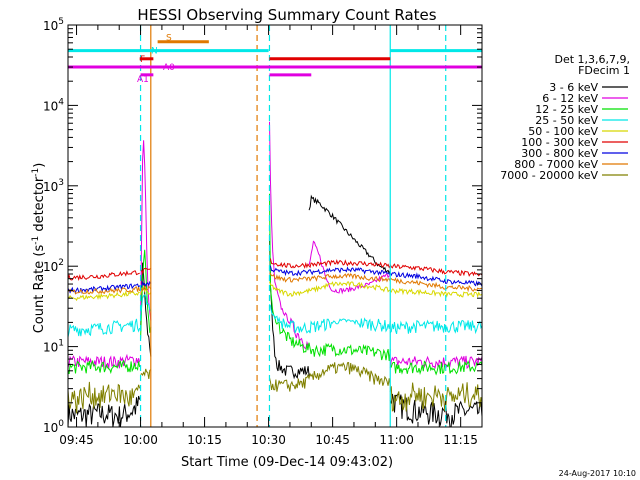 The width and height of the screenshot is (640, 480). I want to click on legend-entry-label: 300 - 800 keV, so click(559, 153).